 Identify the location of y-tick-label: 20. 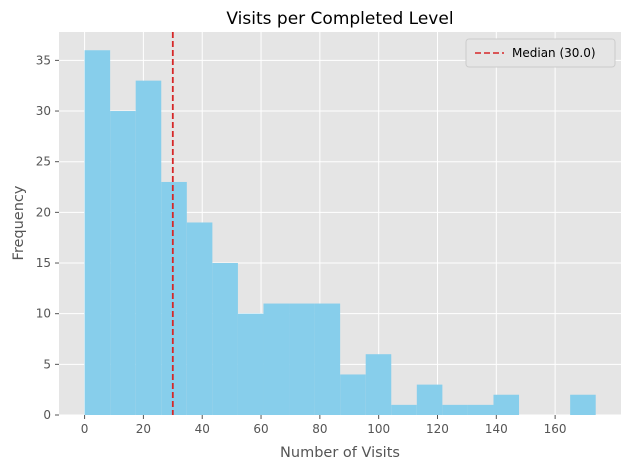
(43, 212).